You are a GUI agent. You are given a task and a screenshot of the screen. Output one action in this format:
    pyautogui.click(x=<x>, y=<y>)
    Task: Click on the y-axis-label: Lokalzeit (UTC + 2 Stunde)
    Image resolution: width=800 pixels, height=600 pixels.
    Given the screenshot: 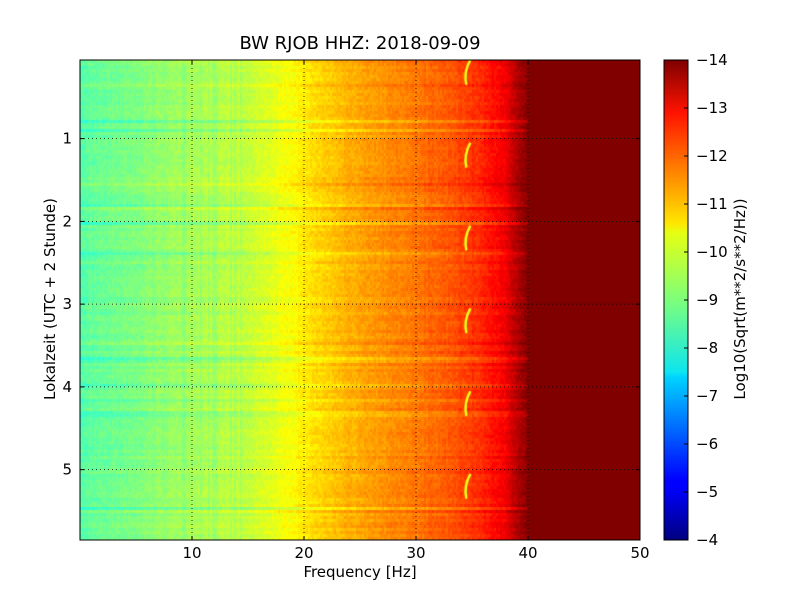 What is the action you would take?
    pyautogui.click(x=50, y=299)
    